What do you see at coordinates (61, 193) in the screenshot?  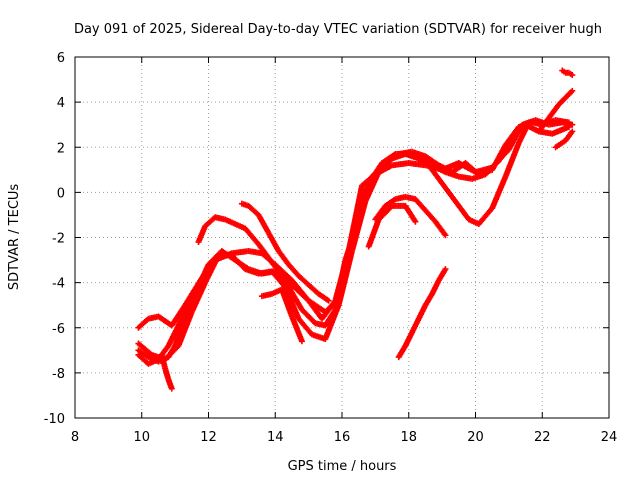 I see `y-tick-label: 0` at bounding box center [61, 193].